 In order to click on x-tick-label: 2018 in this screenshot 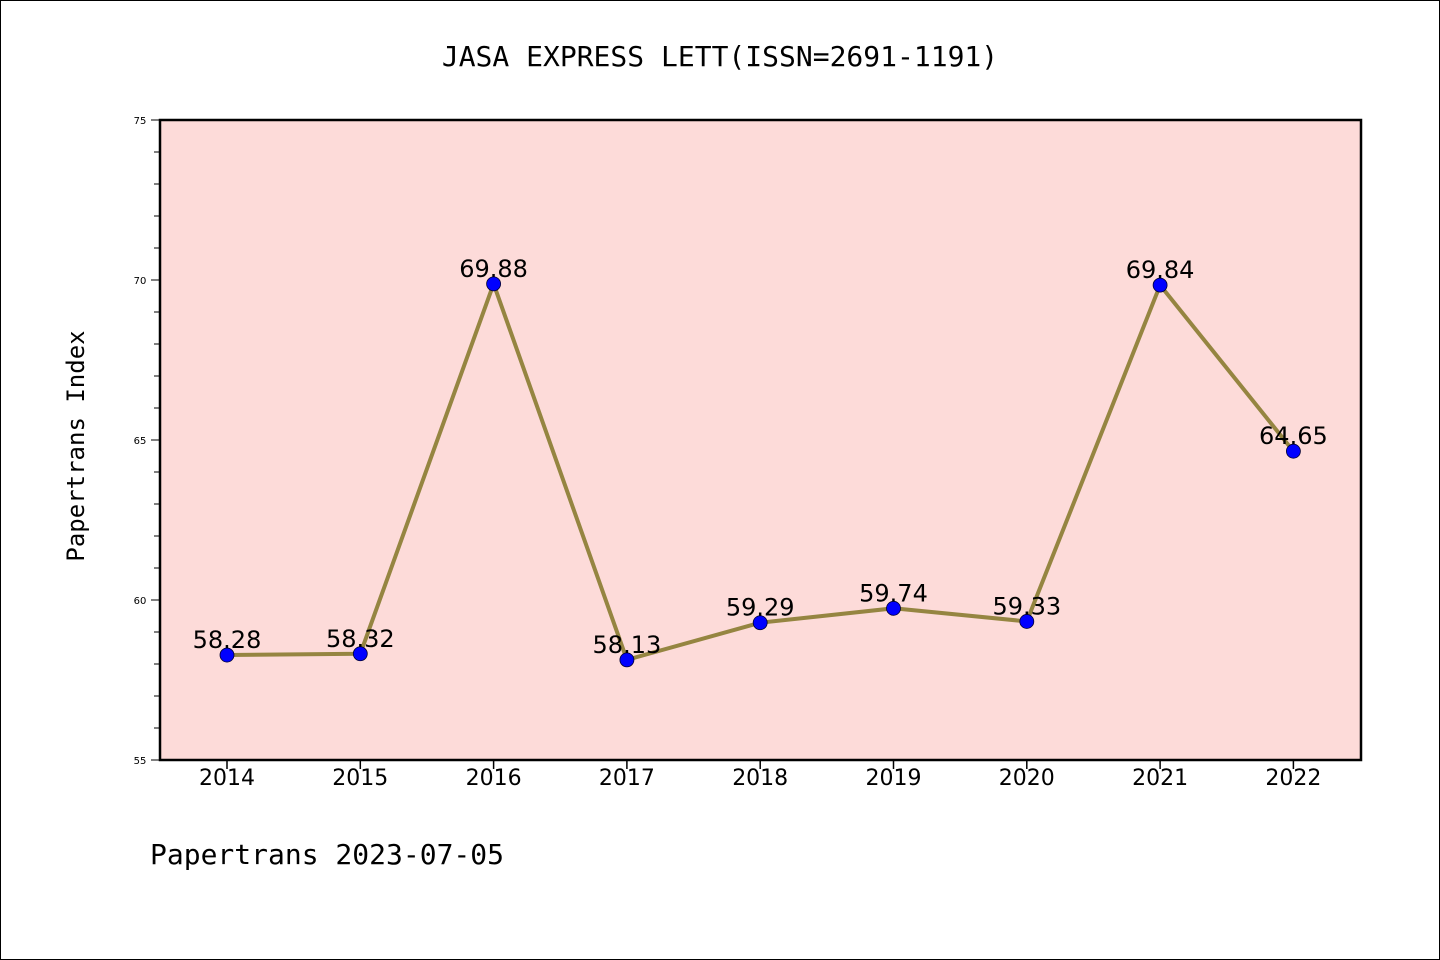, I will do `click(760, 778)`.